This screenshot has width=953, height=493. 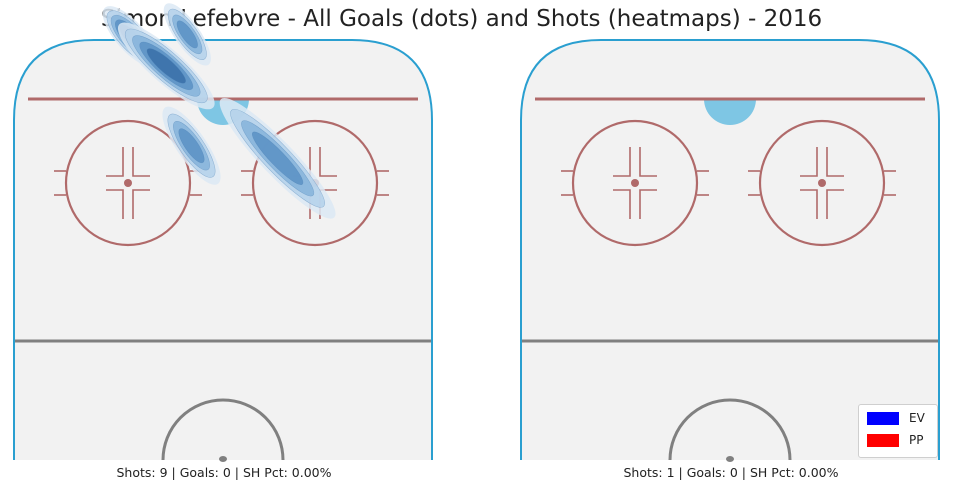 I want to click on faceoff-dot-right, so click(x=822, y=183).